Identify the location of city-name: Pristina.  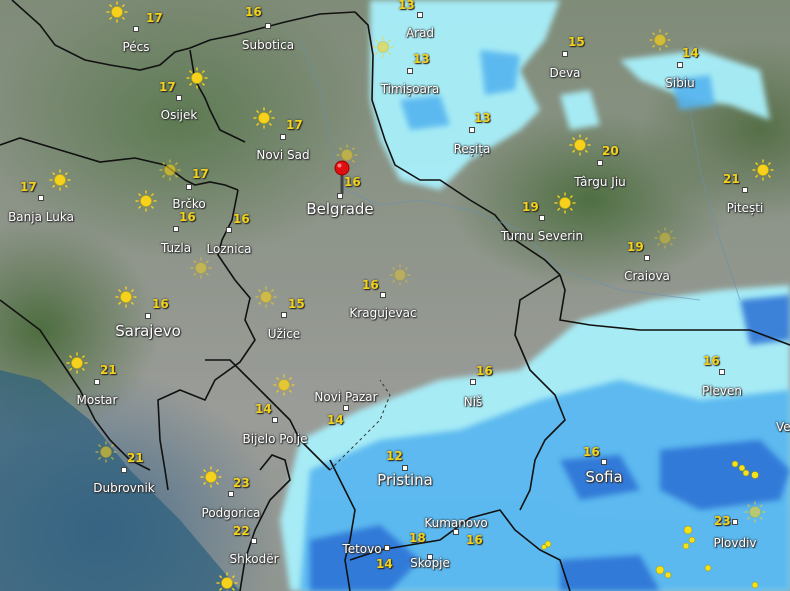
(405, 480).